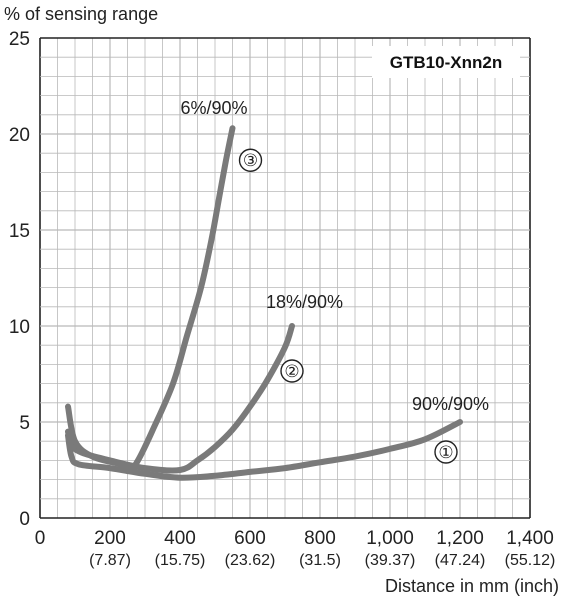  Describe the element at coordinates (530, 560) in the screenshot. I see `x-tick-inch-label: (55.12)` at that location.